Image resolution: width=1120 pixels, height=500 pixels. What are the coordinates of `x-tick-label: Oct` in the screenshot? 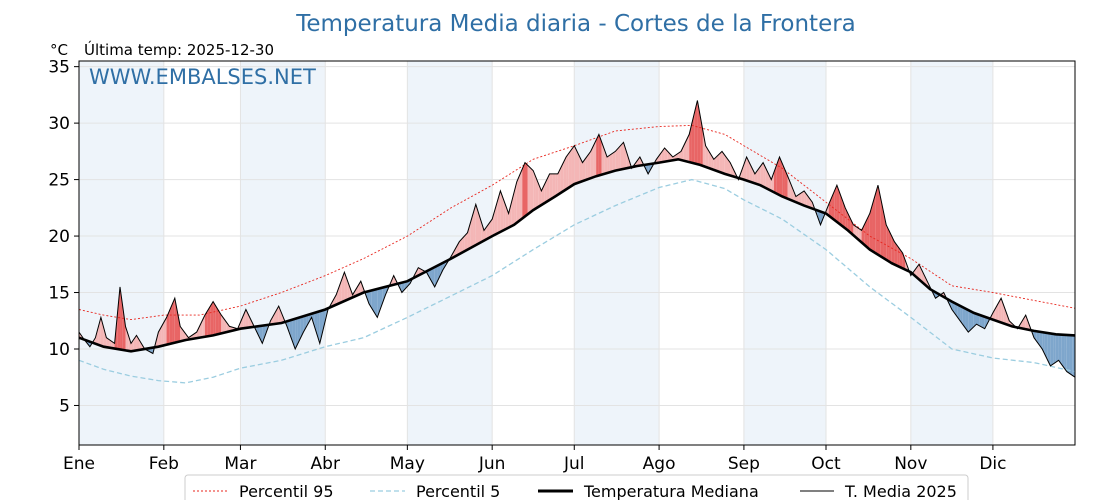 It's located at (826, 464).